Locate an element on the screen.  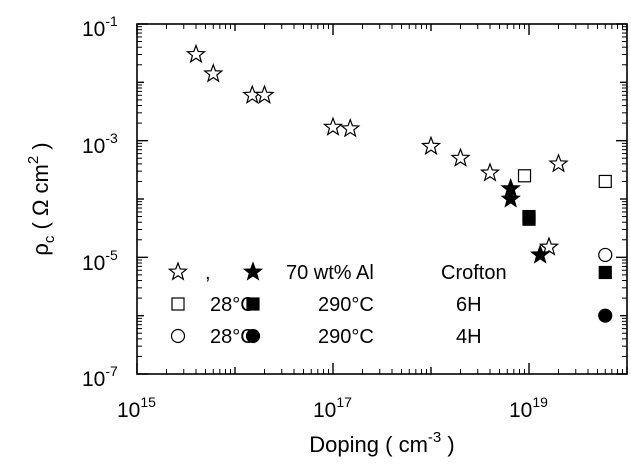
legend-row3-label1b: 290°C is located at coordinates (346, 337).